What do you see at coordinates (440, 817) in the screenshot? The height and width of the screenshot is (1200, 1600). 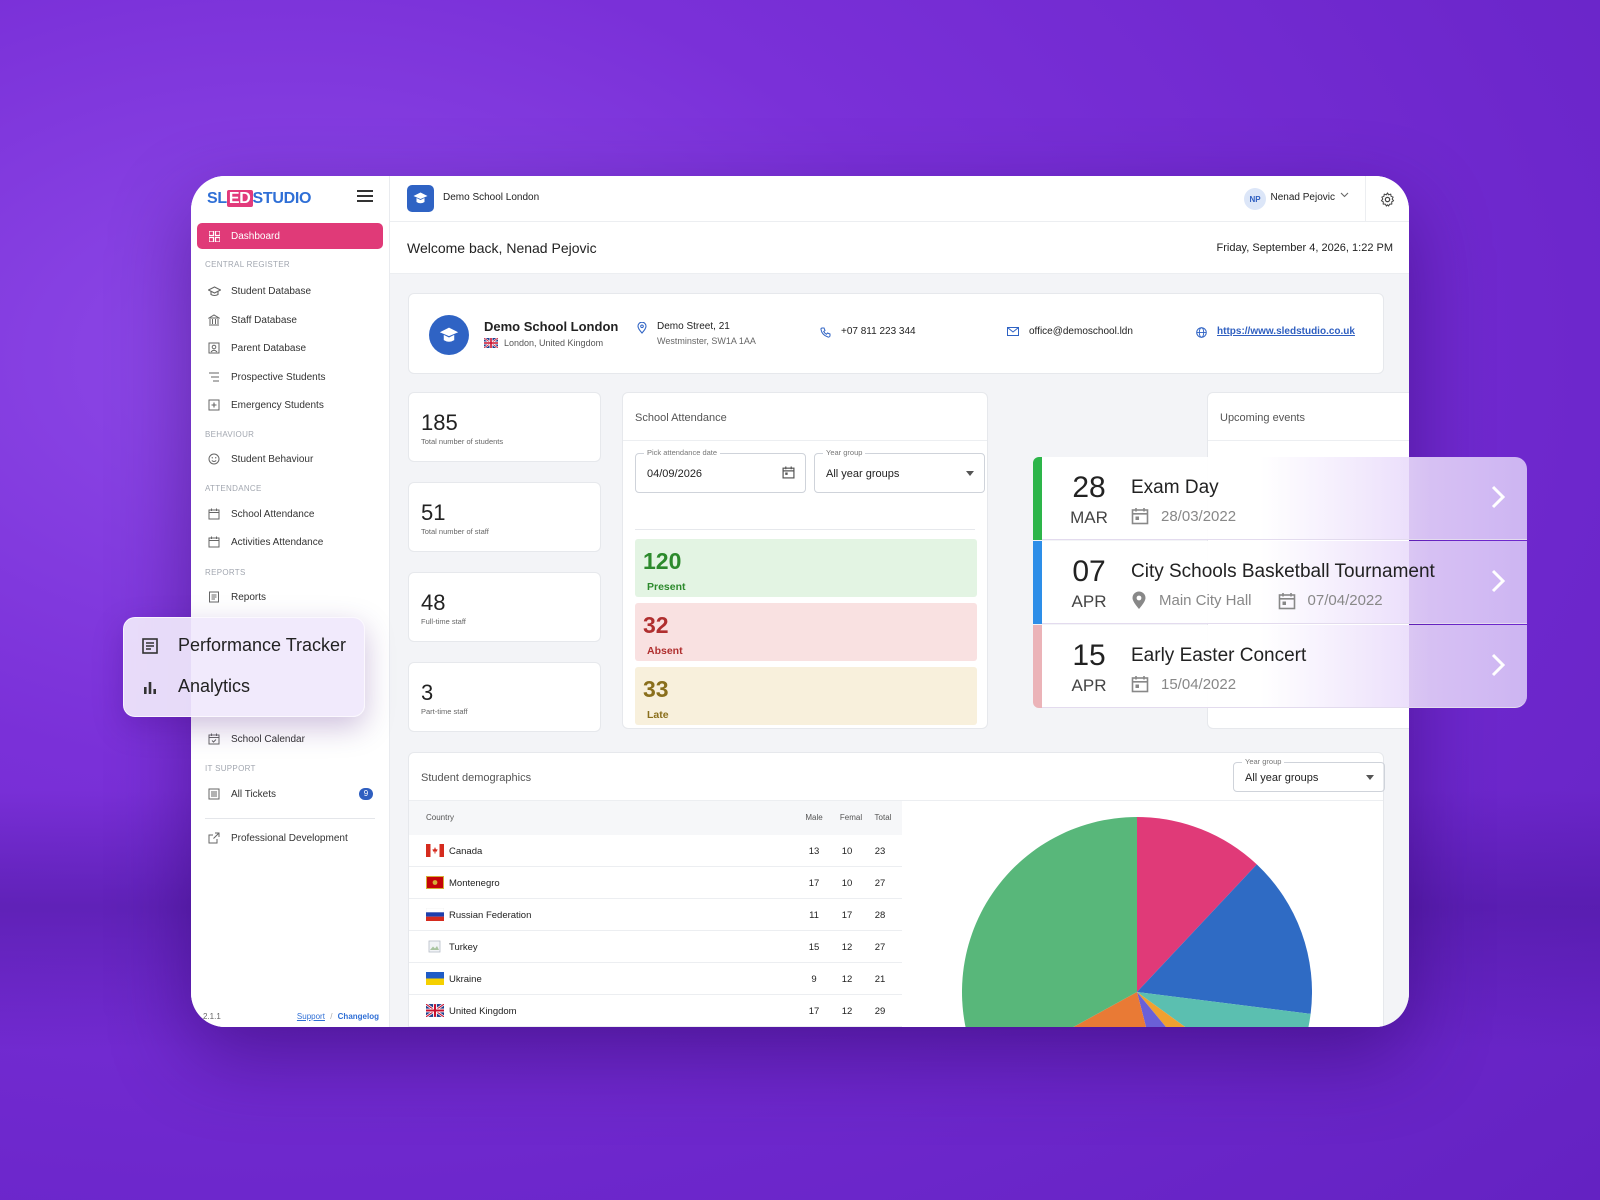 I see `column-header-country: Country` at bounding box center [440, 817].